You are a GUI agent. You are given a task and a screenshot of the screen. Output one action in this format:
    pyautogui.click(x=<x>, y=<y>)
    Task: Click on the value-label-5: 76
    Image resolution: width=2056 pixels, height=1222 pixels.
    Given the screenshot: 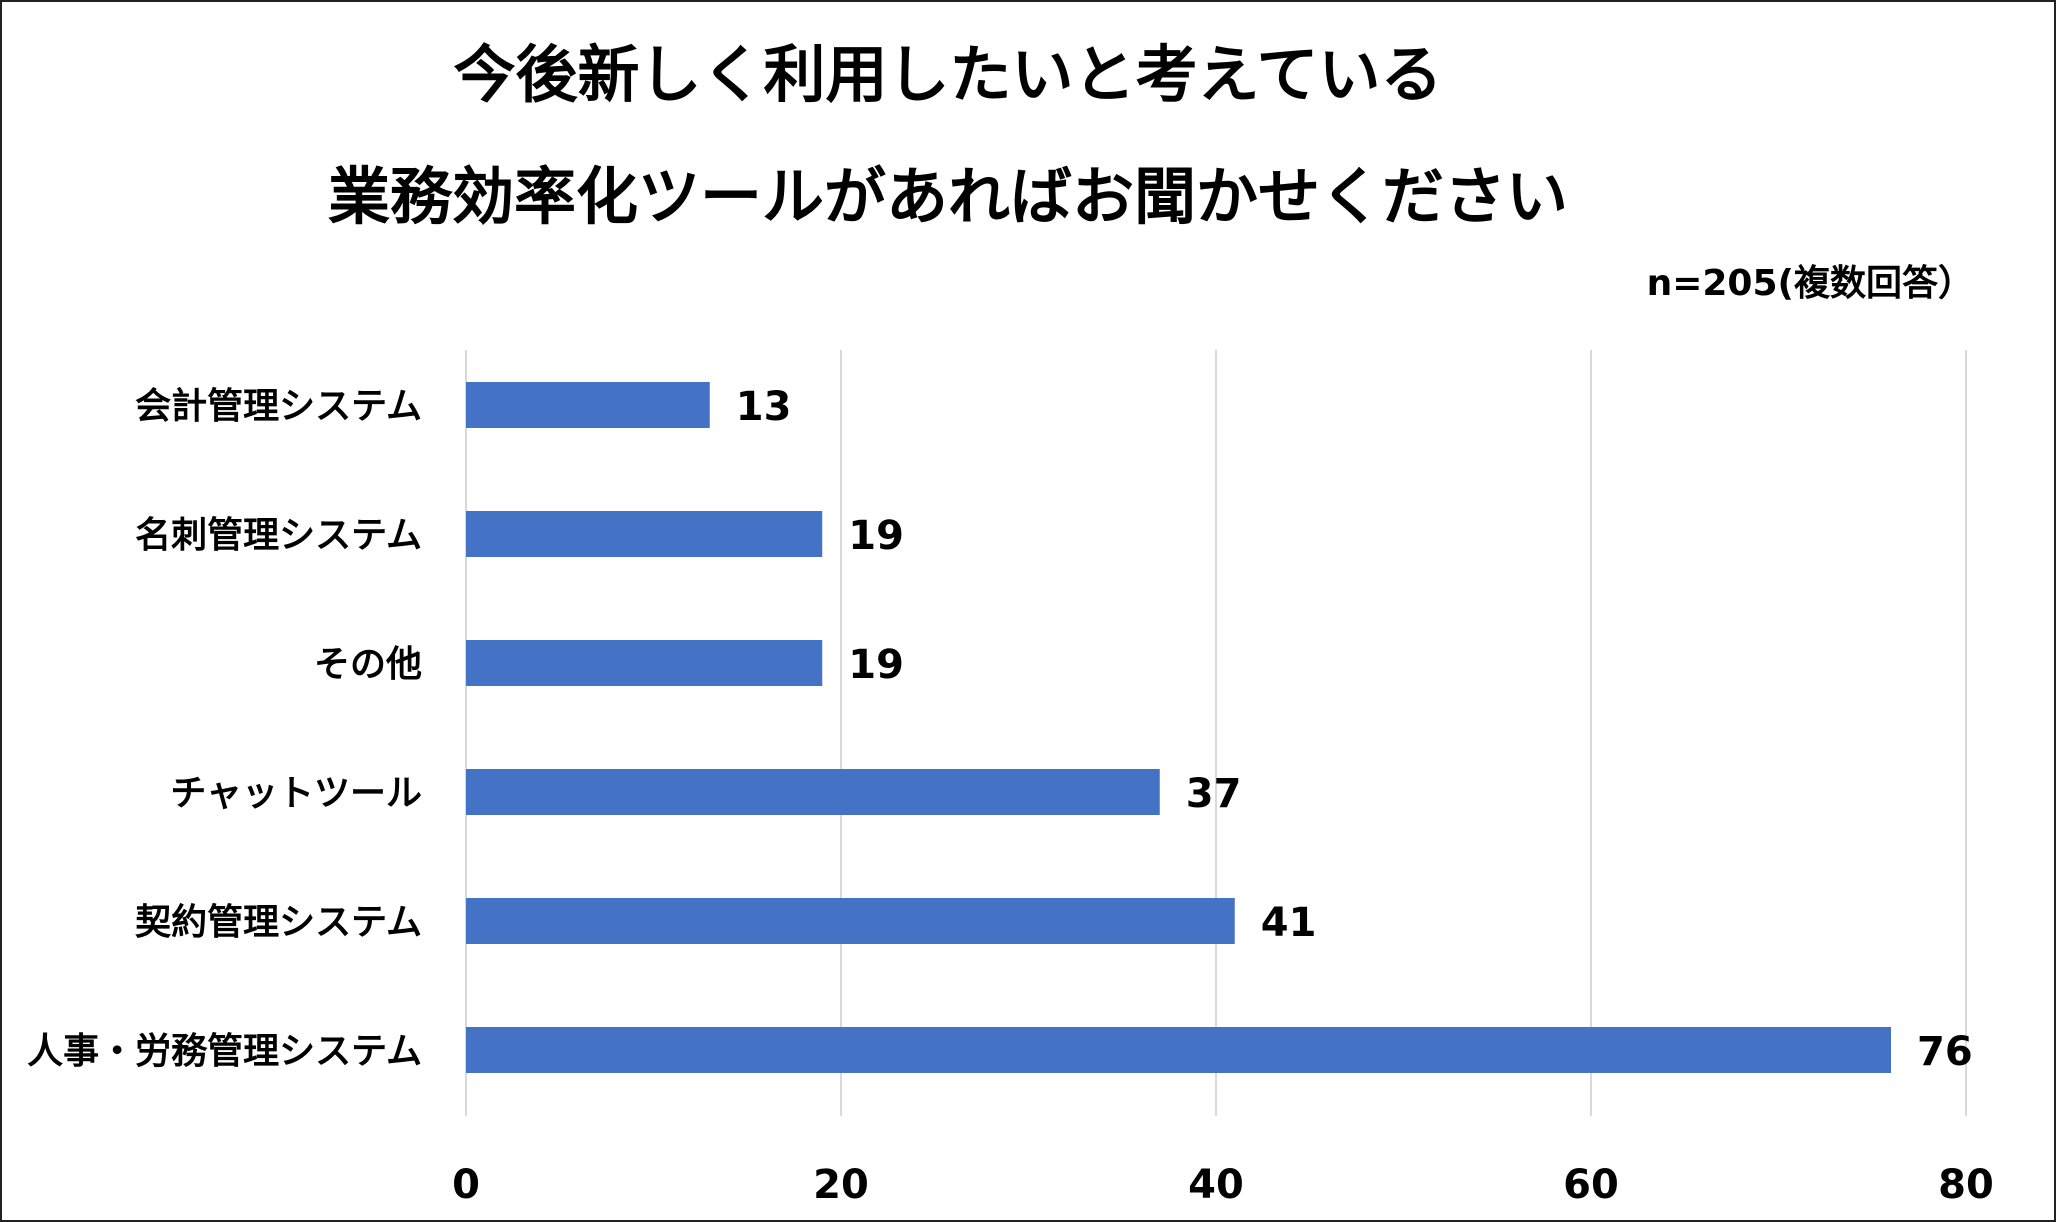 What is the action you would take?
    pyautogui.click(x=1945, y=1052)
    